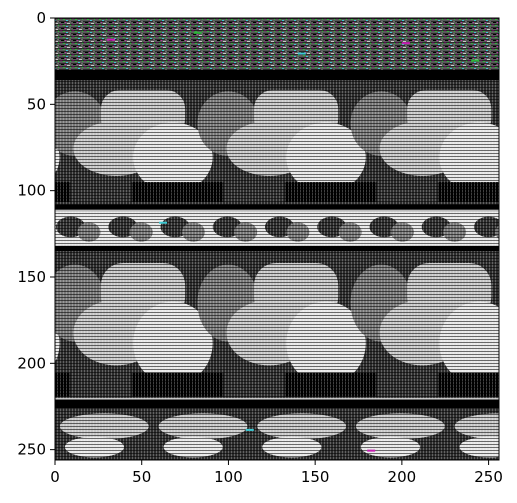 The image size is (517, 503). I want to click on x-tick-label: 200, so click(402, 477).